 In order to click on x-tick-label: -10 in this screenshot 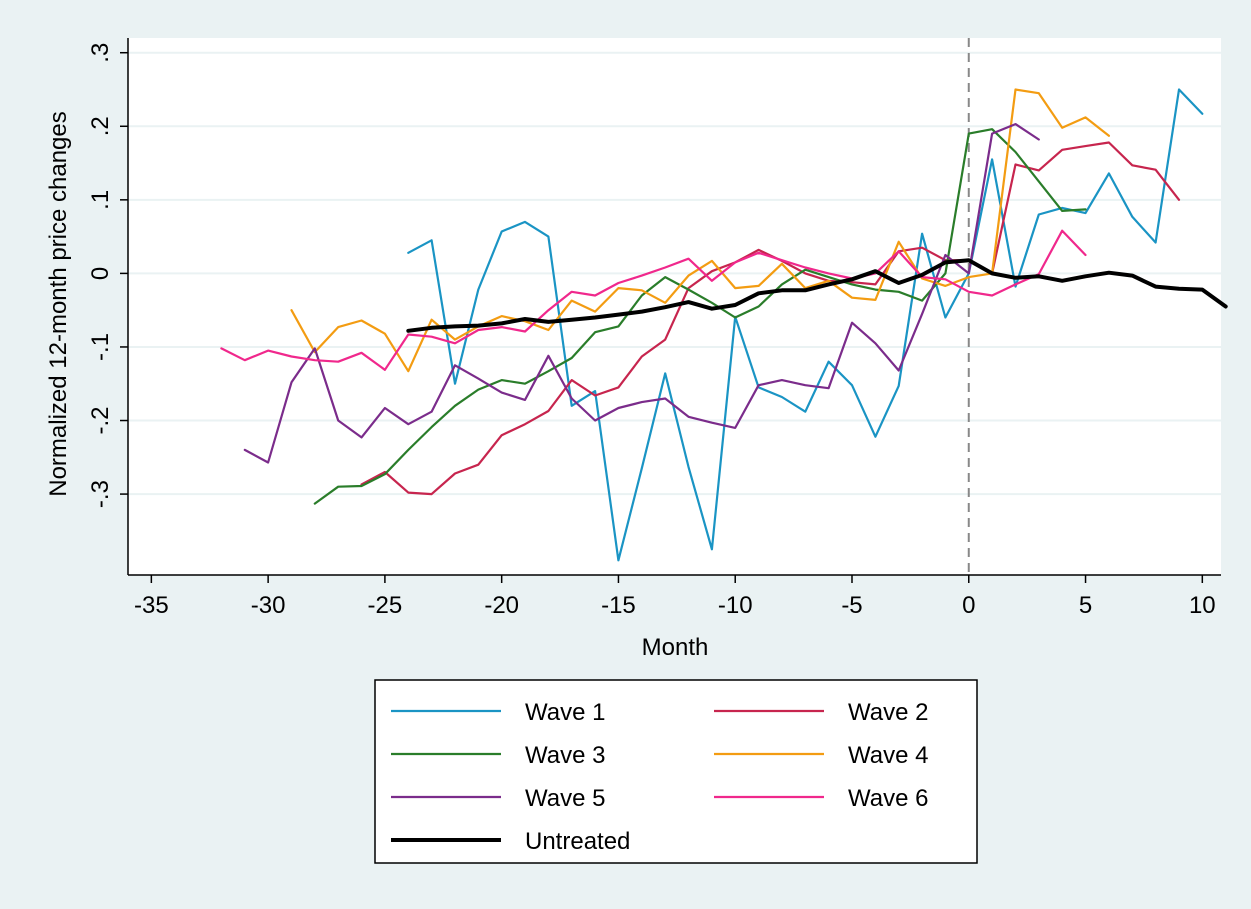, I will do `click(735, 605)`.